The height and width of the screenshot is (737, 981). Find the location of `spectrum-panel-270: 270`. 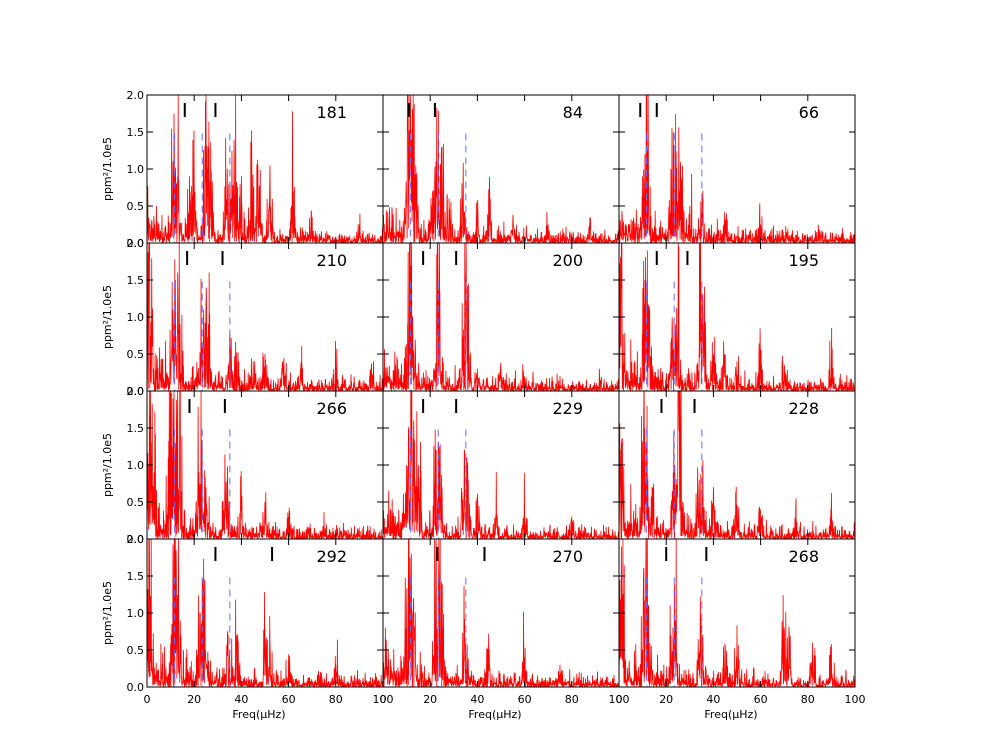

spectrum-panel-270: 270 is located at coordinates (501, 613).